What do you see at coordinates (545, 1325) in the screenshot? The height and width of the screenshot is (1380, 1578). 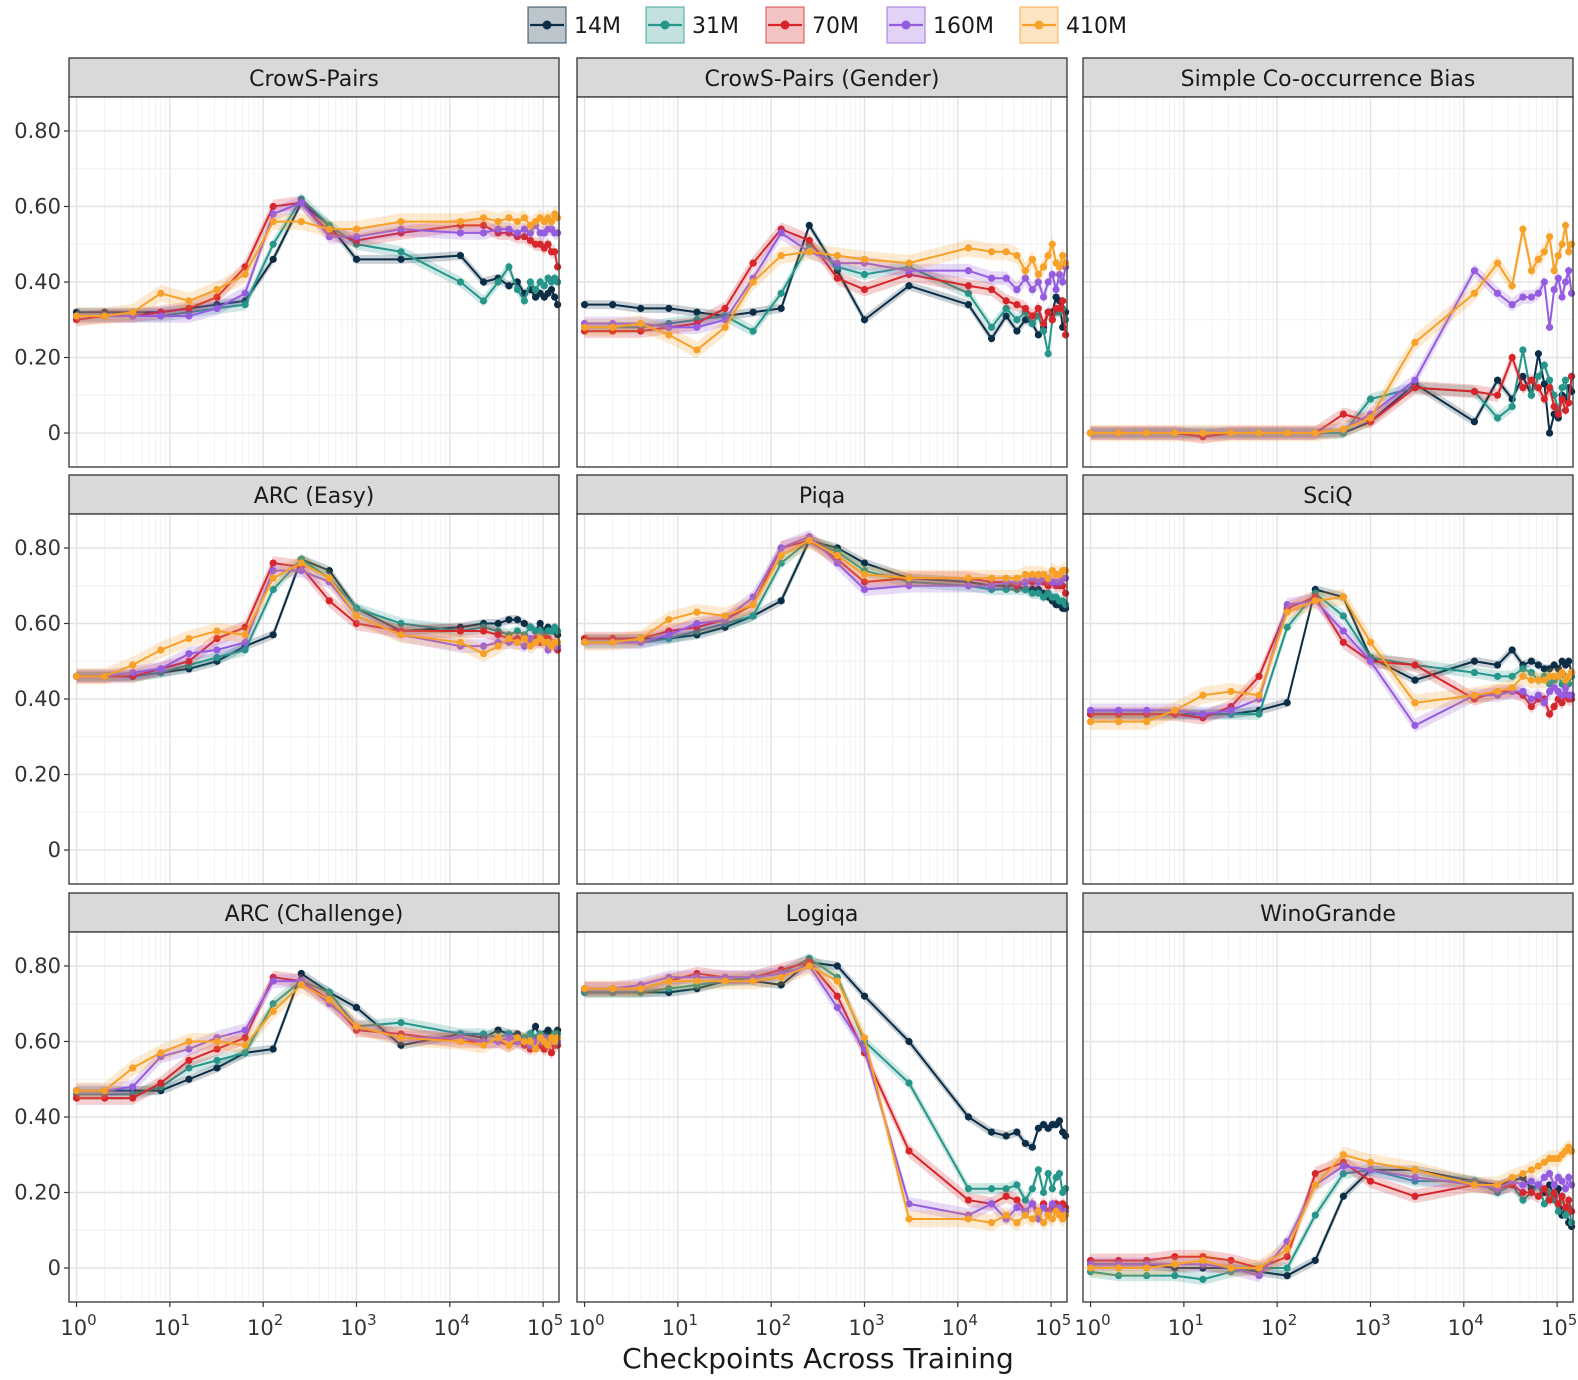 I see `x-tick-label: 10⁵` at bounding box center [545, 1325].